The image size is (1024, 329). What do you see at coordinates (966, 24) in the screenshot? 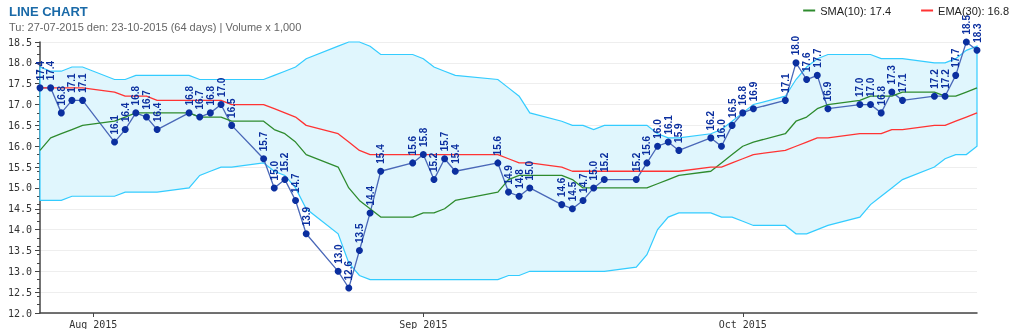
I see `data-label: 18.5` at bounding box center [966, 24].